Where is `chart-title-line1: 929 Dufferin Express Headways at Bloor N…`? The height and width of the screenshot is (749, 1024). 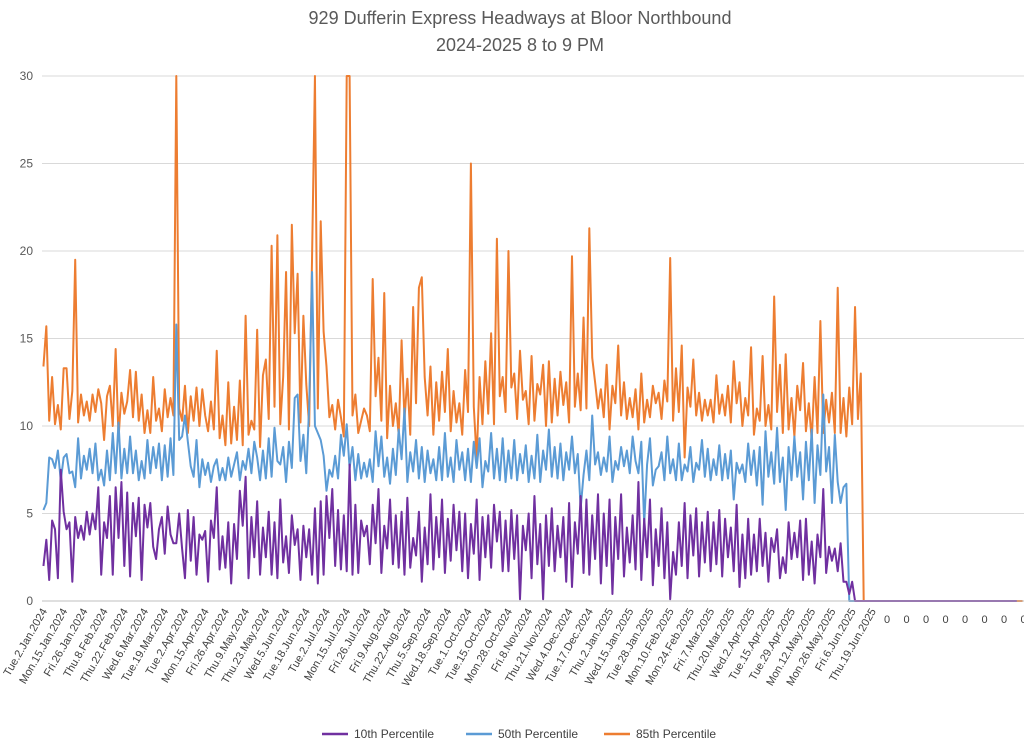 chart-title-line1: 929 Dufferin Express Headways at Bloor N… is located at coordinates (520, 18).